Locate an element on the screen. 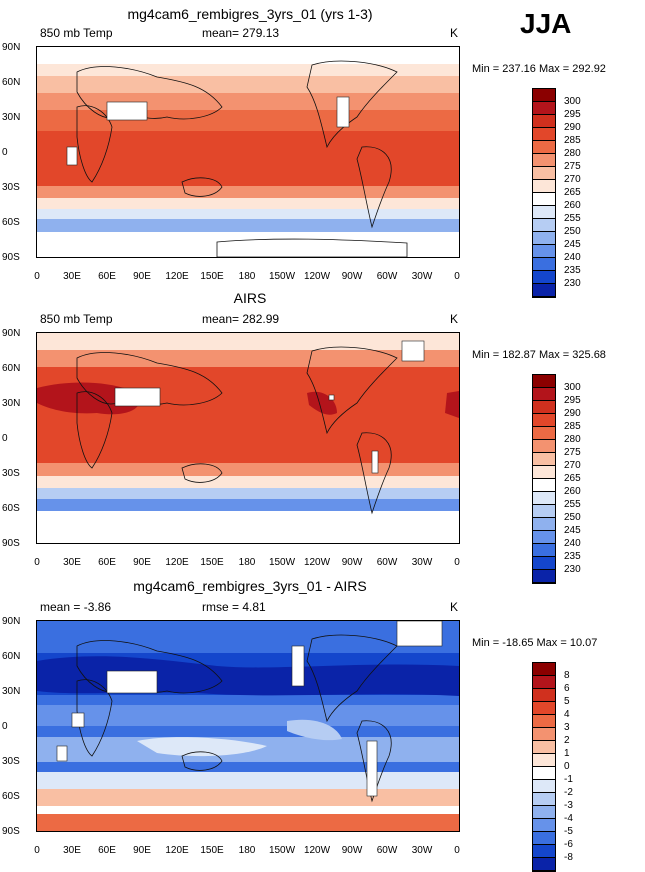 The width and height of the screenshot is (645, 872). colorbar-label: 235 is located at coordinates (572, 270).